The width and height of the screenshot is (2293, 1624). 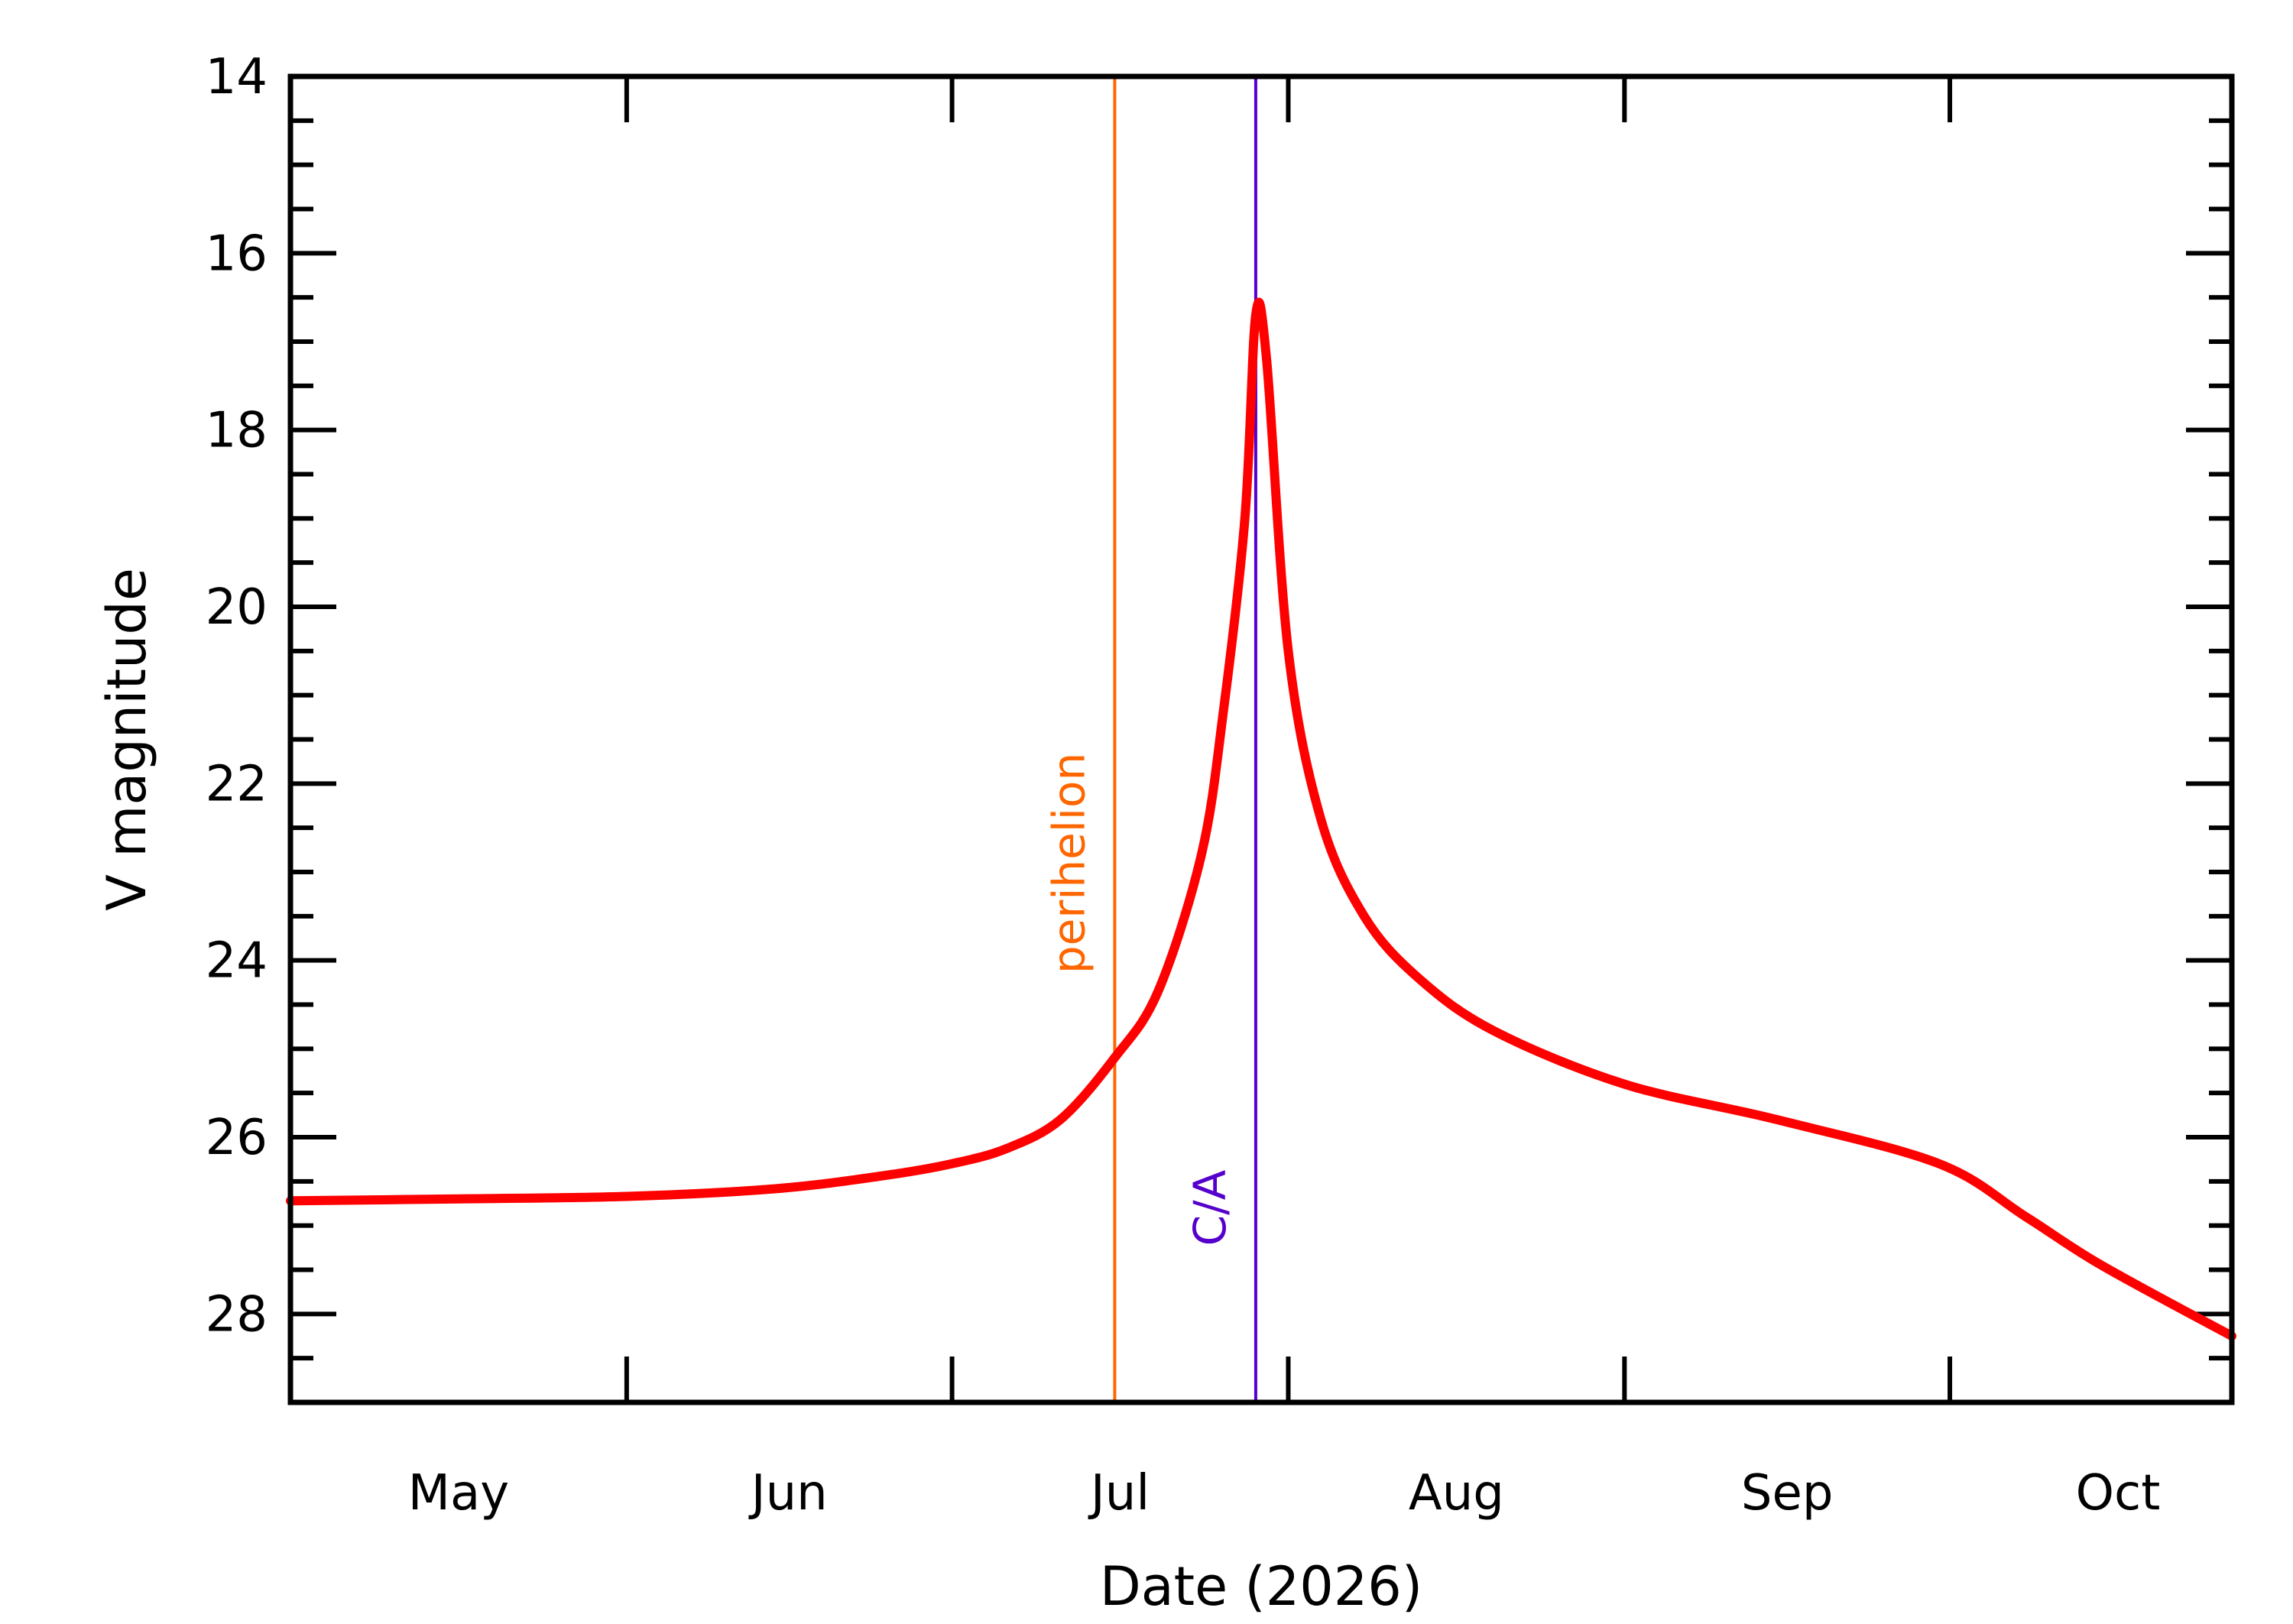 What do you see at coordinates (127, 739) in the screenshot?
I see `y-axis-label: V magnitude` at bounding box center [127, 739].